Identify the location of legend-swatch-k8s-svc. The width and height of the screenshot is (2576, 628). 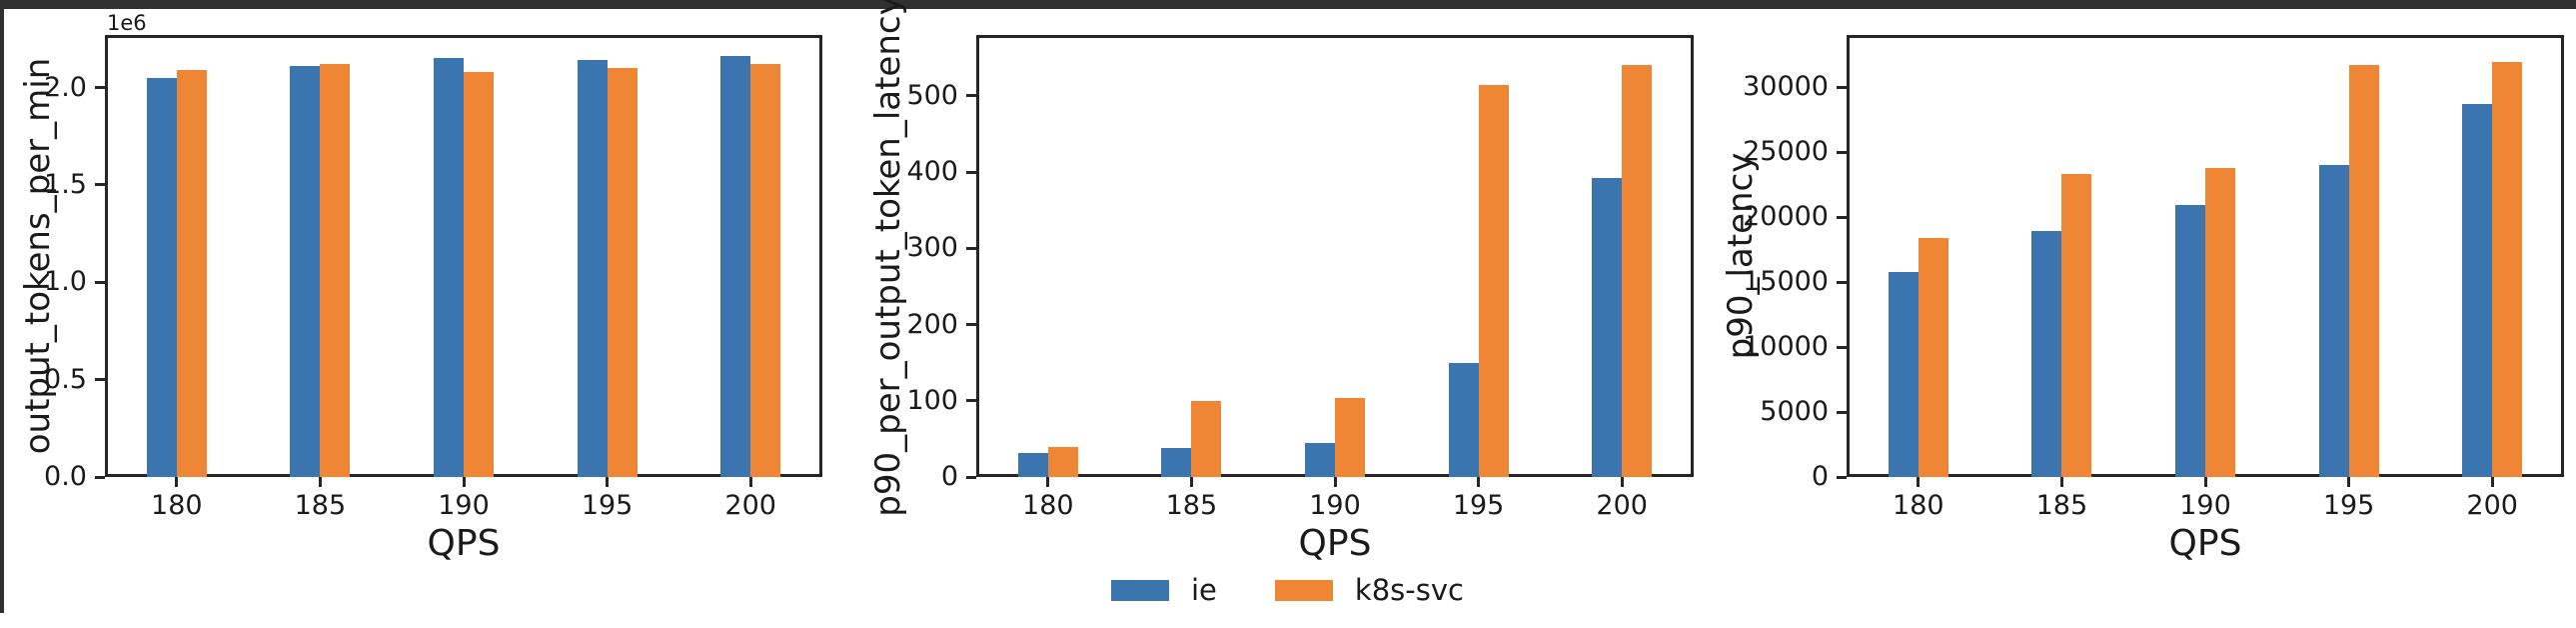
(1303, 590).